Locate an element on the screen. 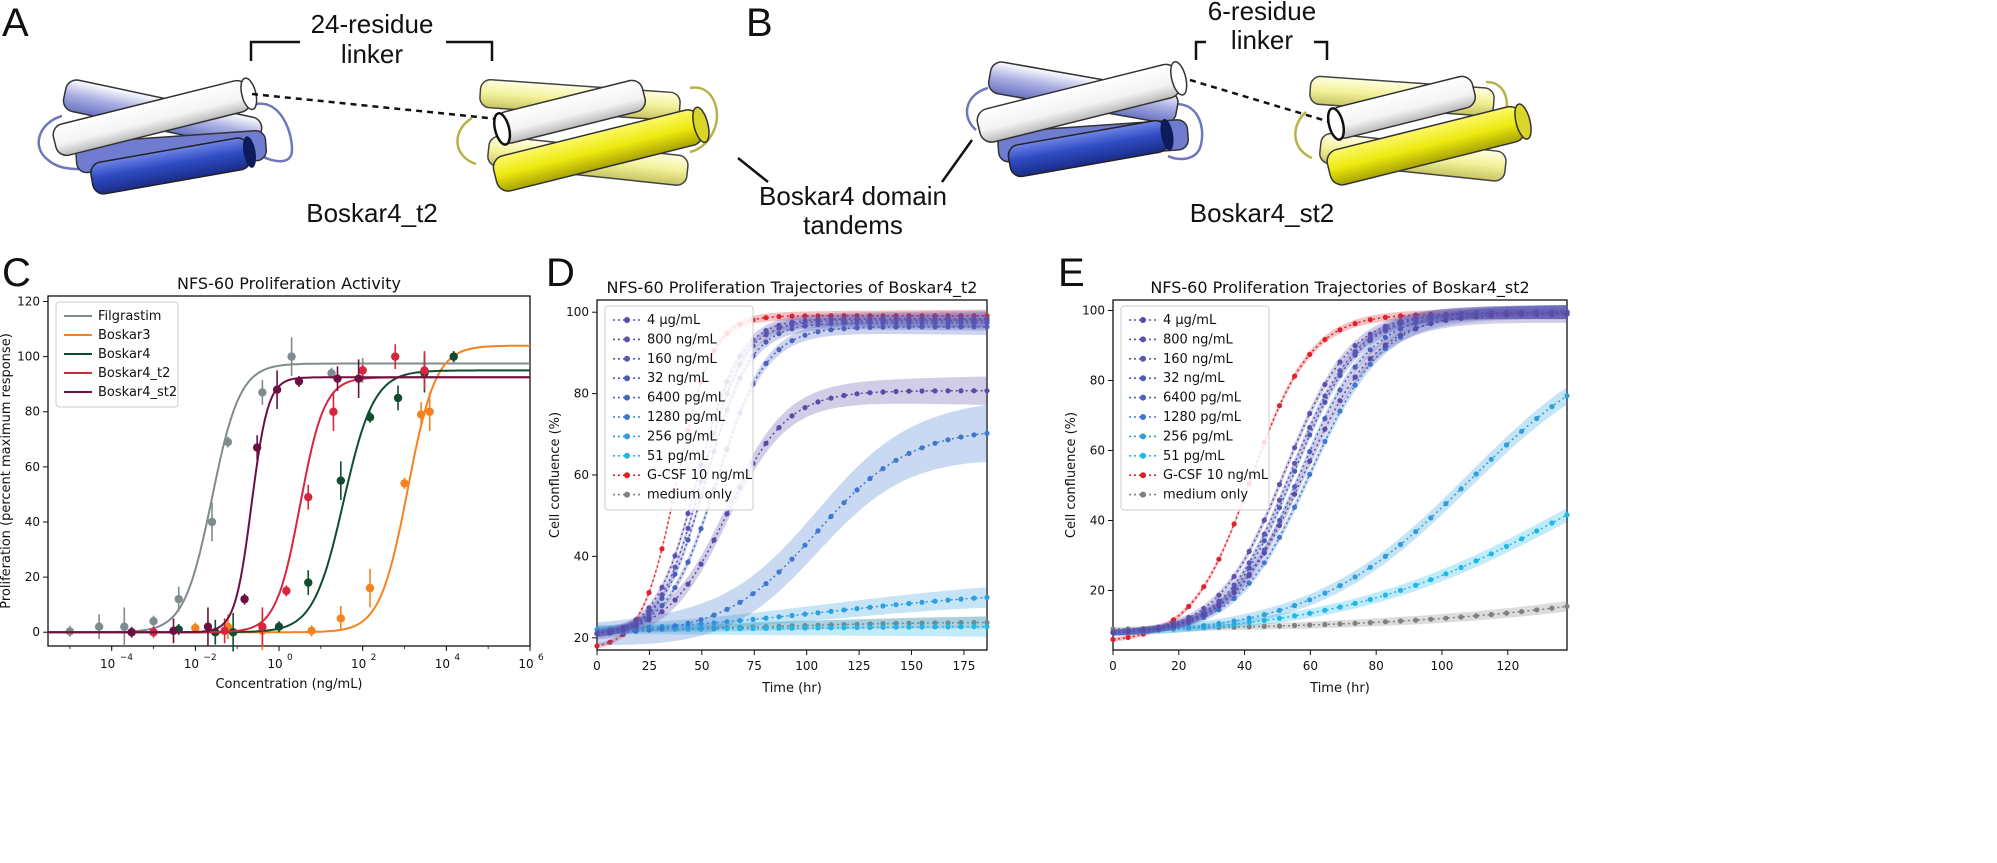 This screenshot has height=863, width=1997. legend-entry: 32 ng/mL is located at coordinates (1194, 378).